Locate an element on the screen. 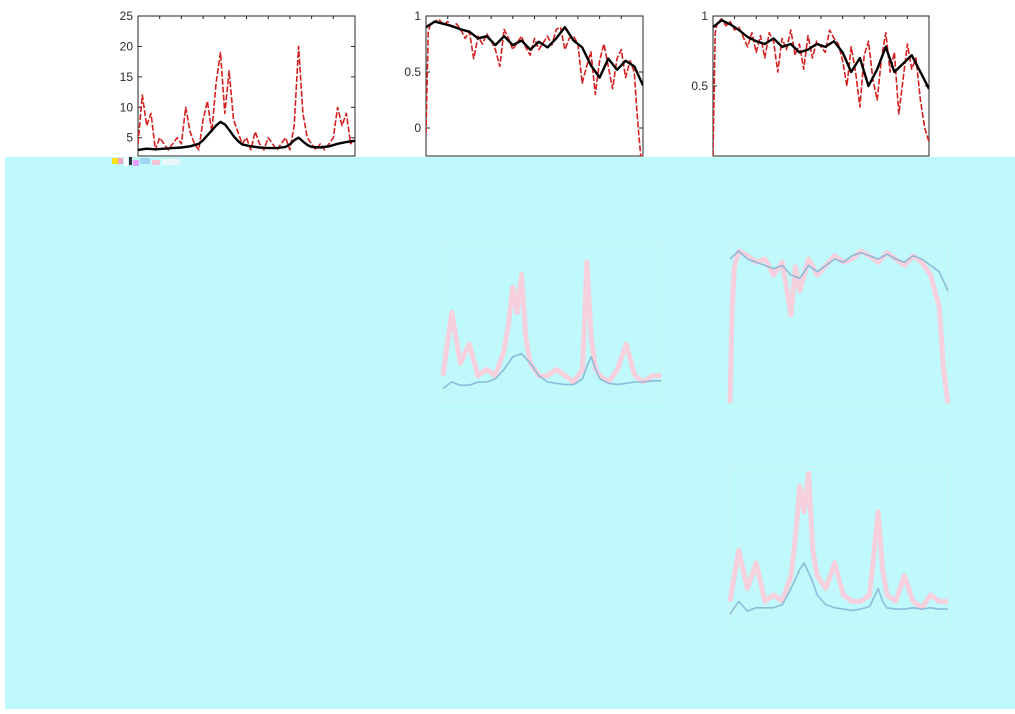  y-tick-label: 5 is located at coordinates (129, 138).